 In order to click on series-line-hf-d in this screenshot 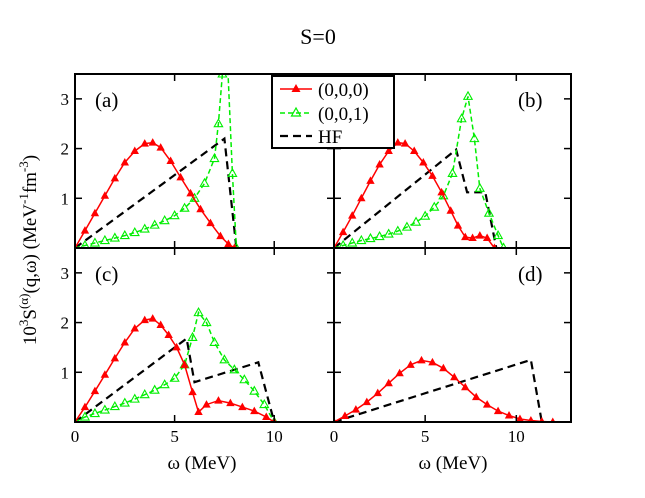, I will do `click(438, 390)`.